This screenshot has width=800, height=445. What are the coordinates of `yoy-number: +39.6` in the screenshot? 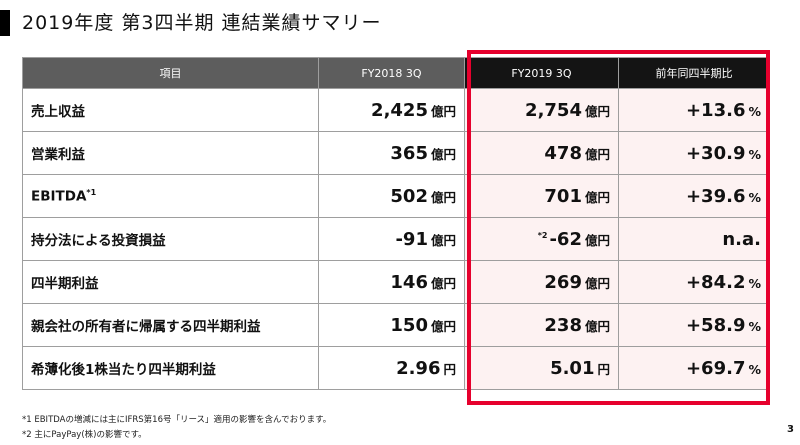 It's located at (715, 196).